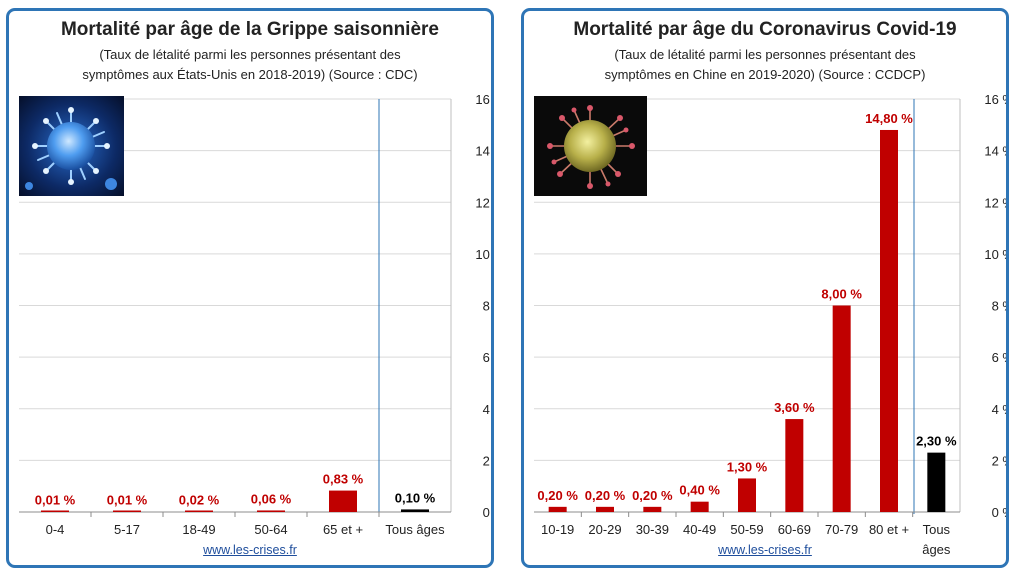  What do you see at coordinates (343, 479) in the screenshot?
I see `data-label: 0,83 %` at bounding box center [343, 479].